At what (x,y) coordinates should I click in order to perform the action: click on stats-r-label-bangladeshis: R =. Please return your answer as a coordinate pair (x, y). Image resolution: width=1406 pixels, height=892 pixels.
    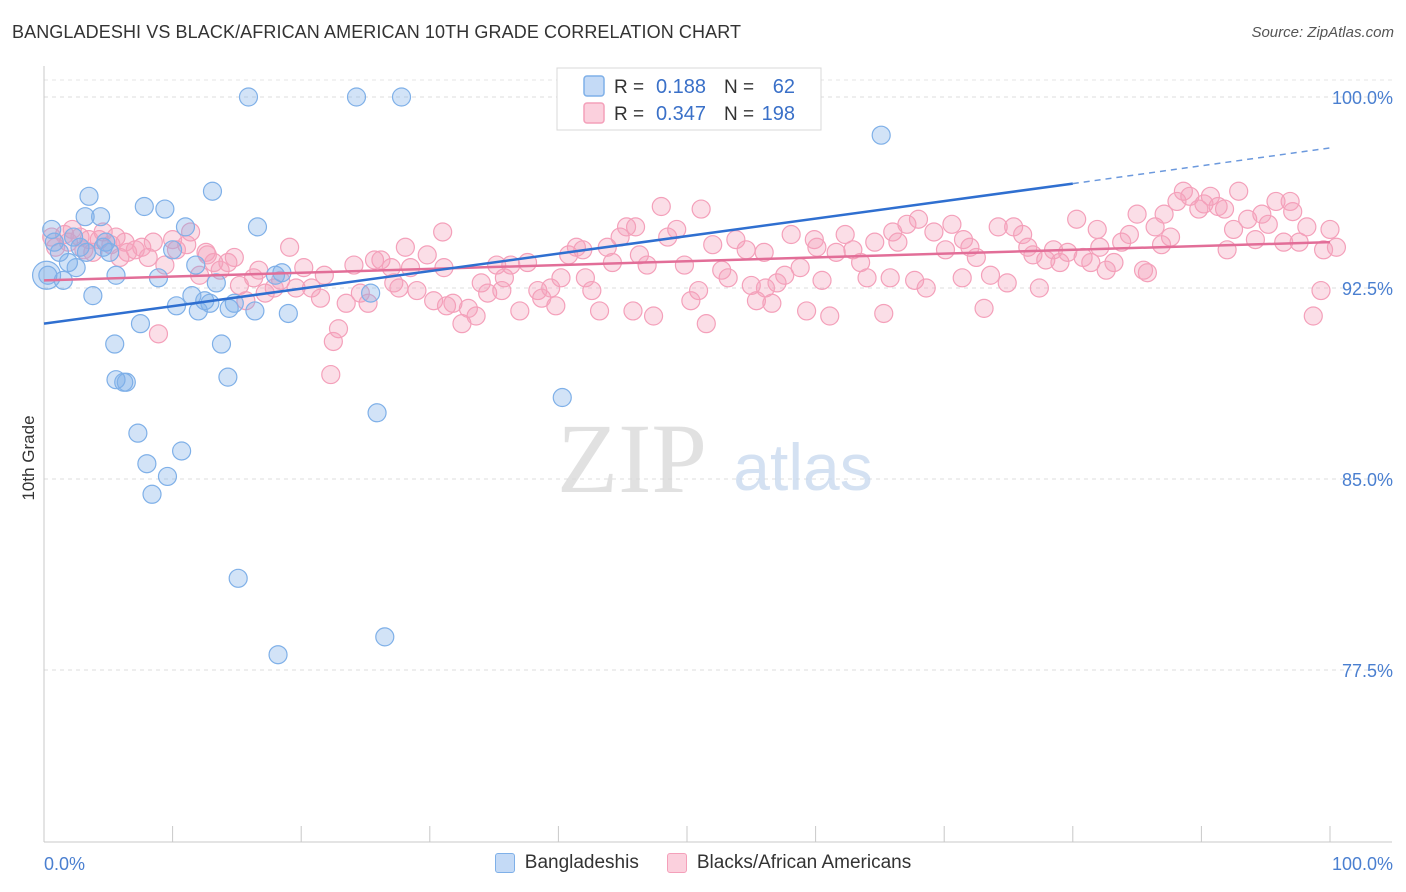
    Looking at the image, I should click on (629, 87).